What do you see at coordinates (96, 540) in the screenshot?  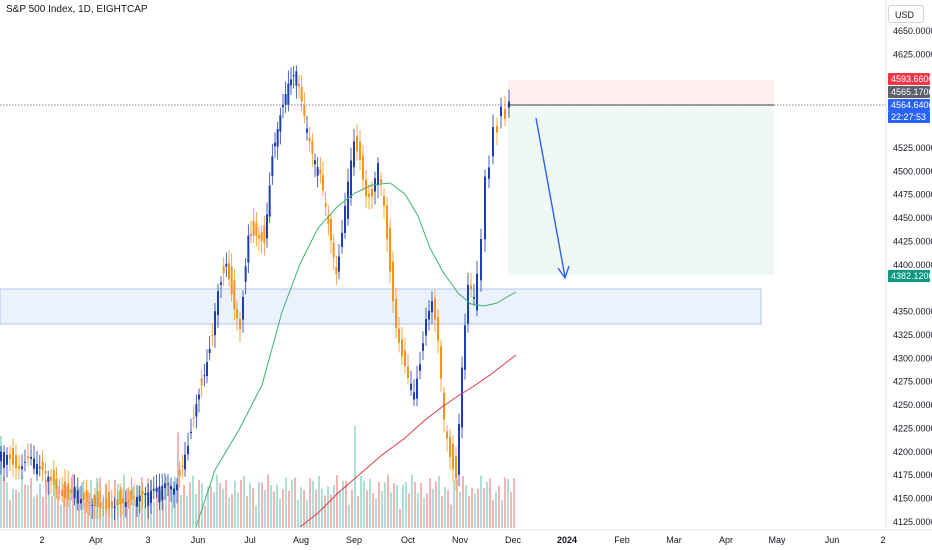 I see `x-tick-label: Apr` at bounding box center [96, 540].